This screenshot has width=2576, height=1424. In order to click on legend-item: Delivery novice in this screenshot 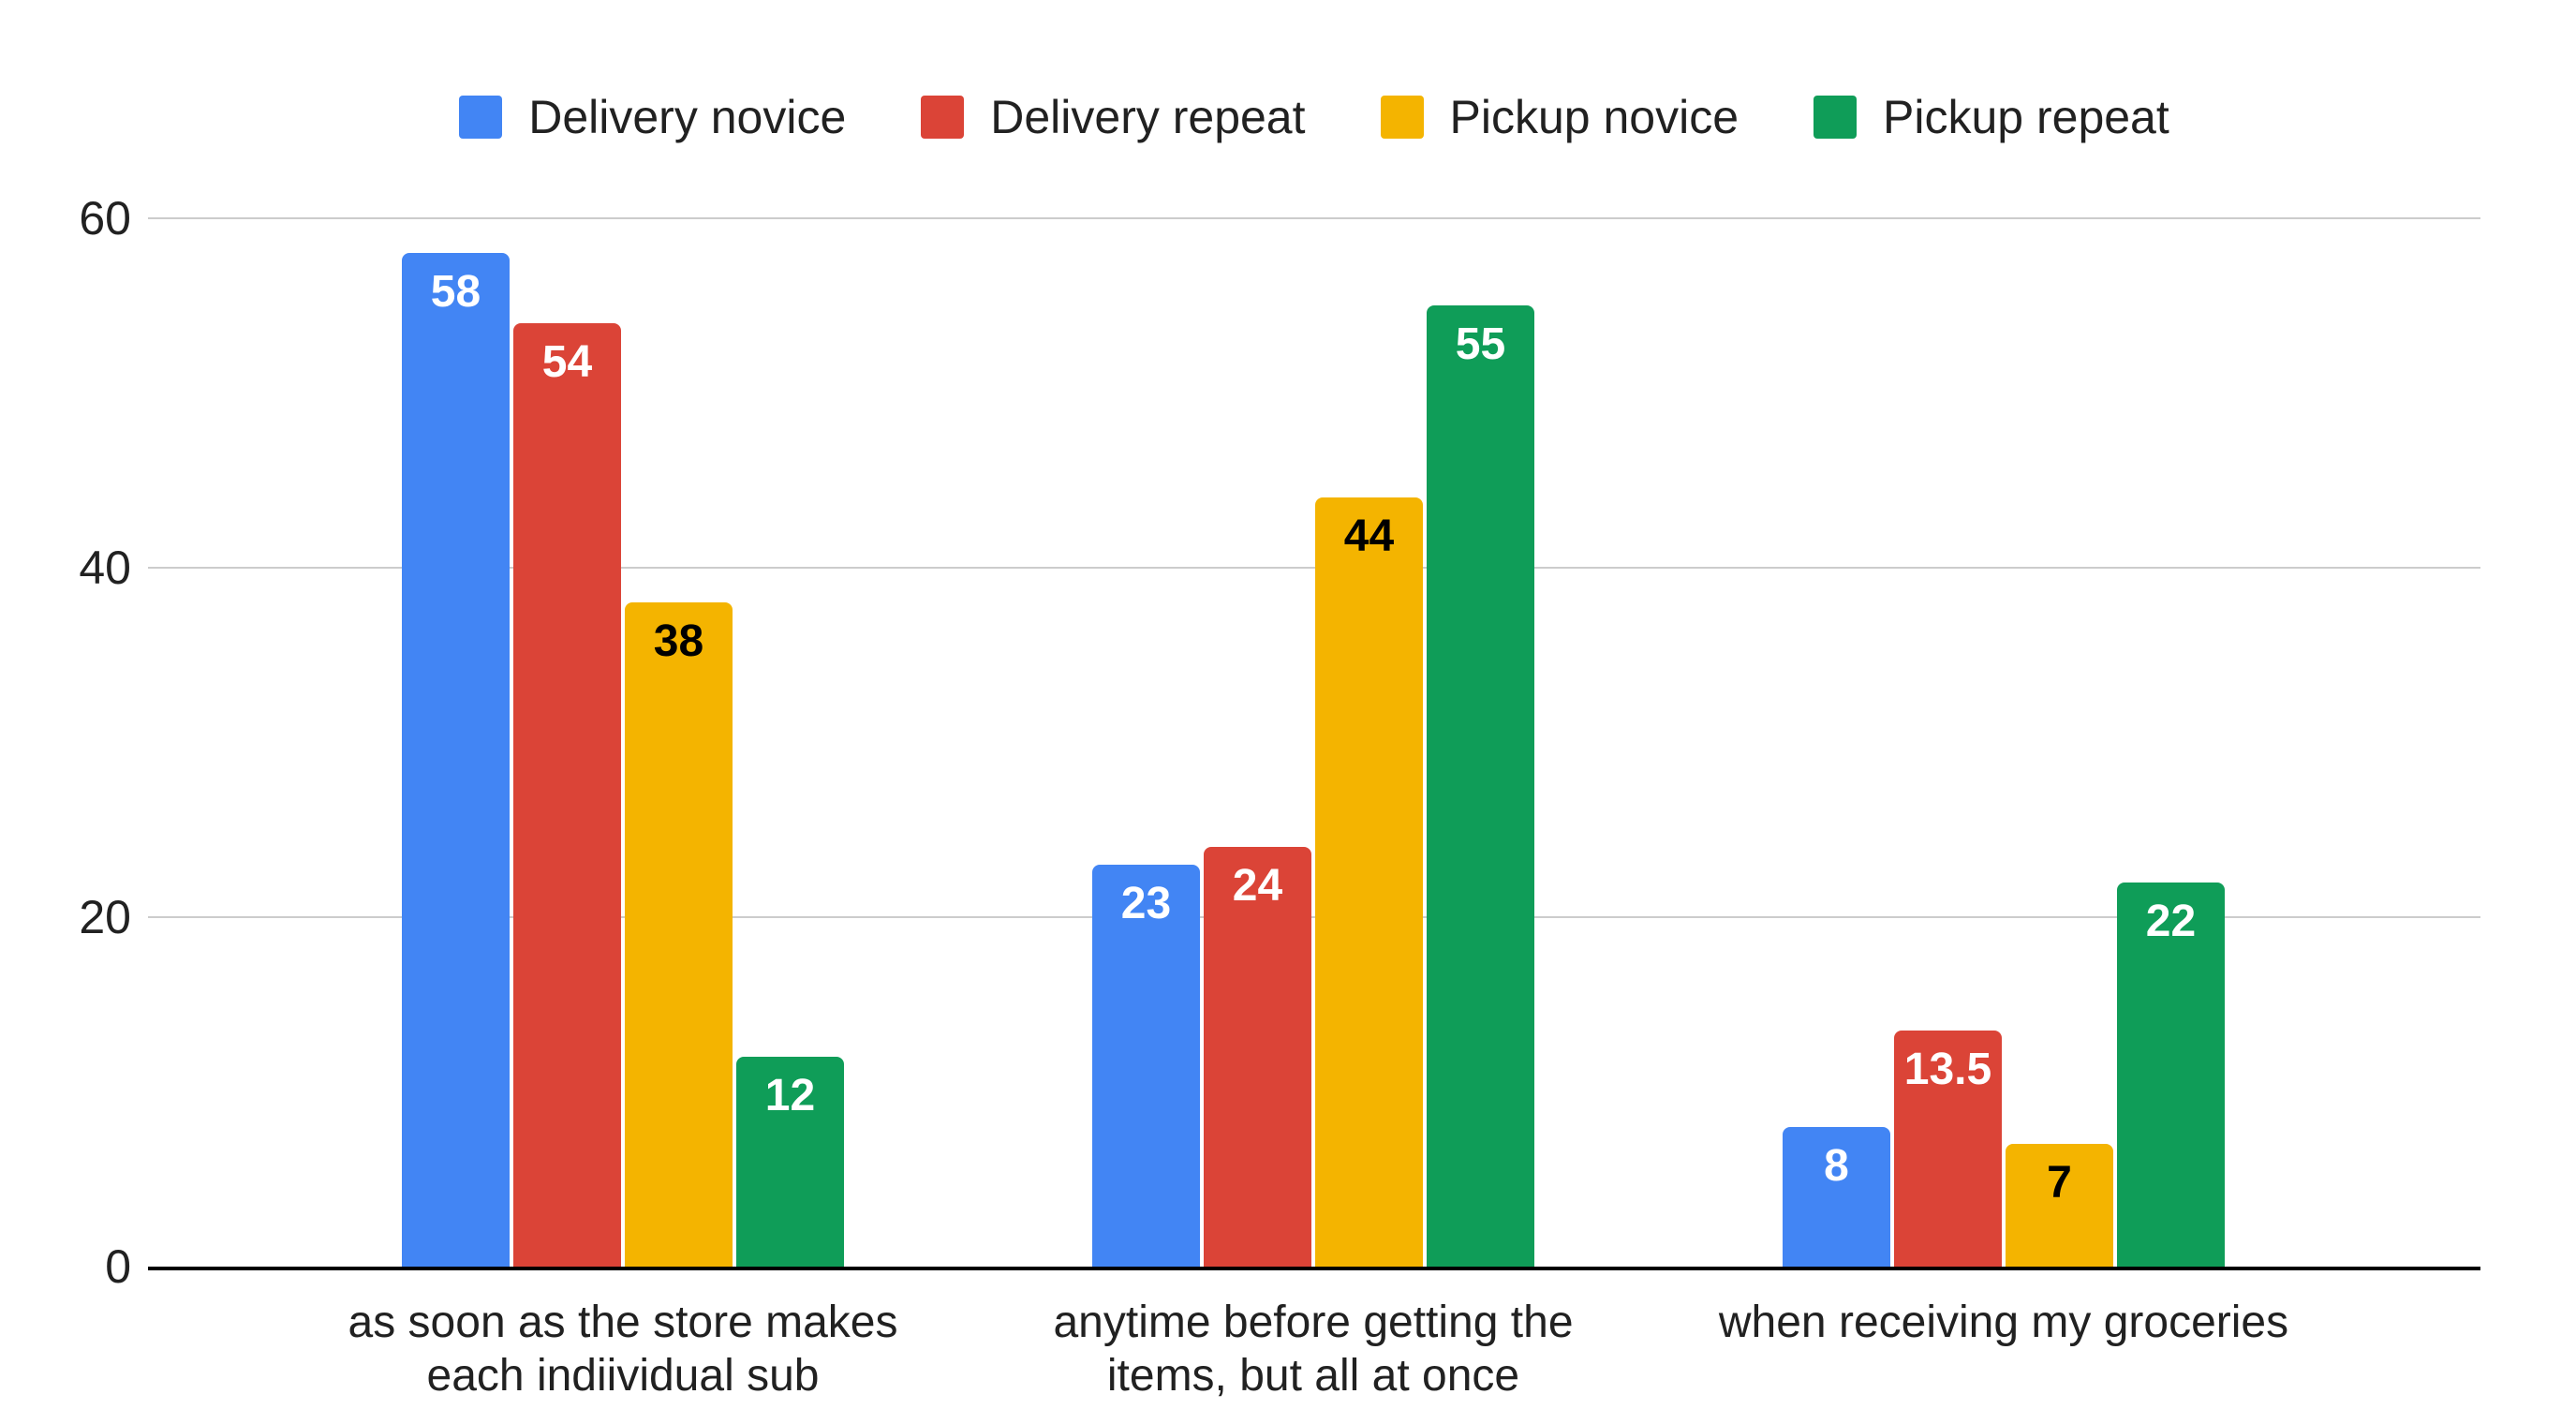, I will do `click(652, 117)`.